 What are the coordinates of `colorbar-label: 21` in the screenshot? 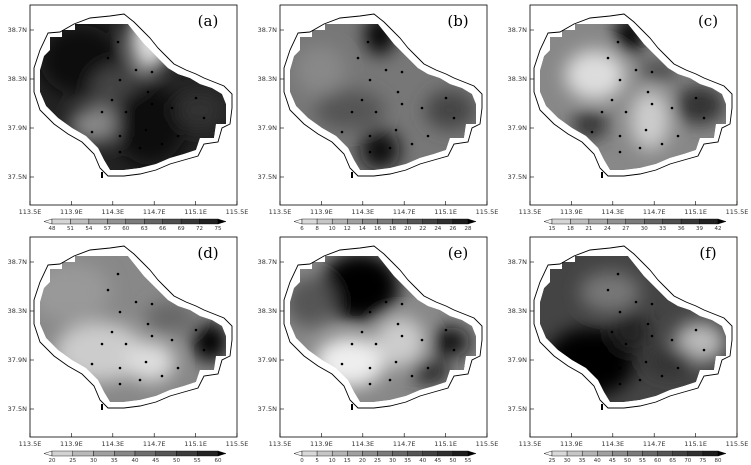 It's located at (588, 229).